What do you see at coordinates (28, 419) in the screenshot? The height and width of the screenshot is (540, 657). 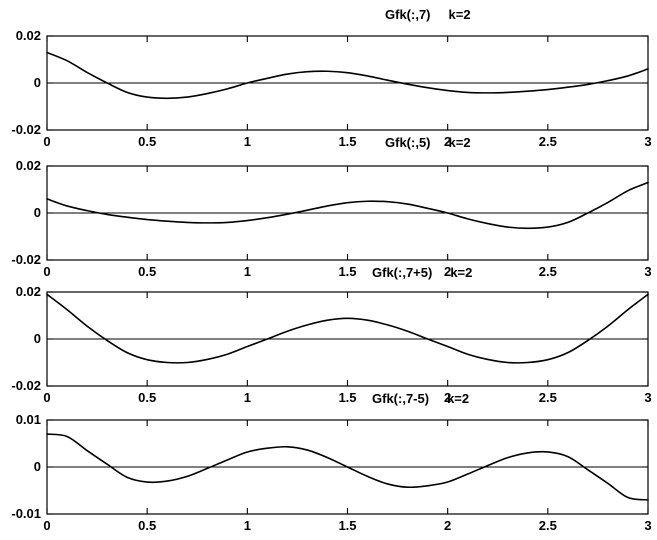 I see `svg-text: 0.01` at bounding box center [28, 419].